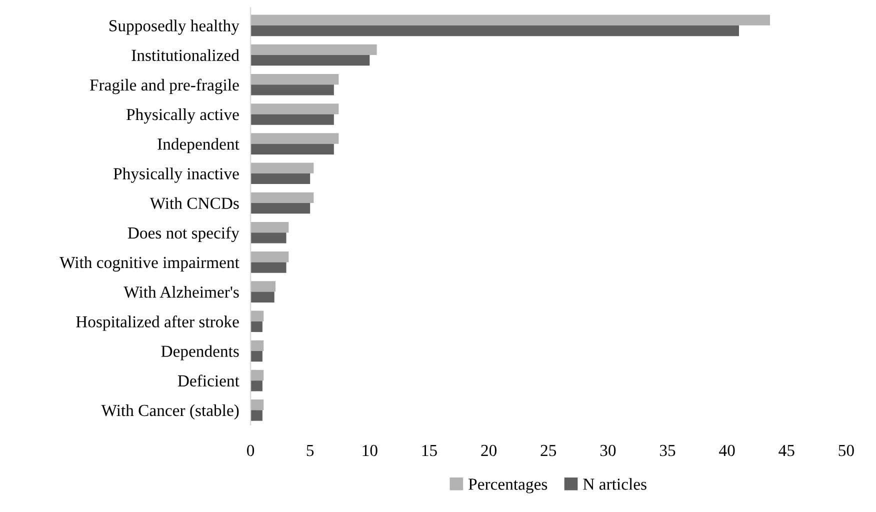 The image size is (876, 512). Describe the element at coordinates (175, 27) in the screenshot. I see `y-tick-label: Supposedly healthy` at that location.